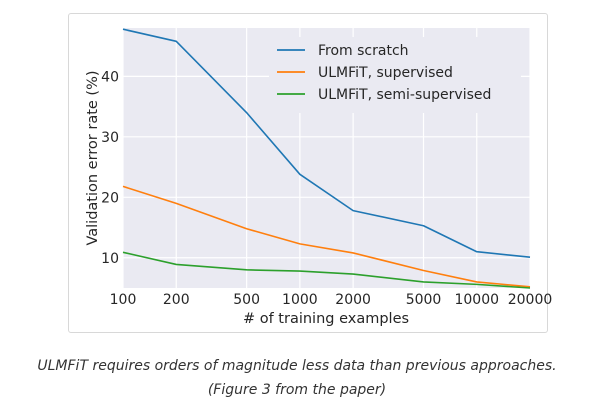  Describe the element at coordinates (300, 300) in the screenshot. I see `x-tick-label: 1000` at that location.